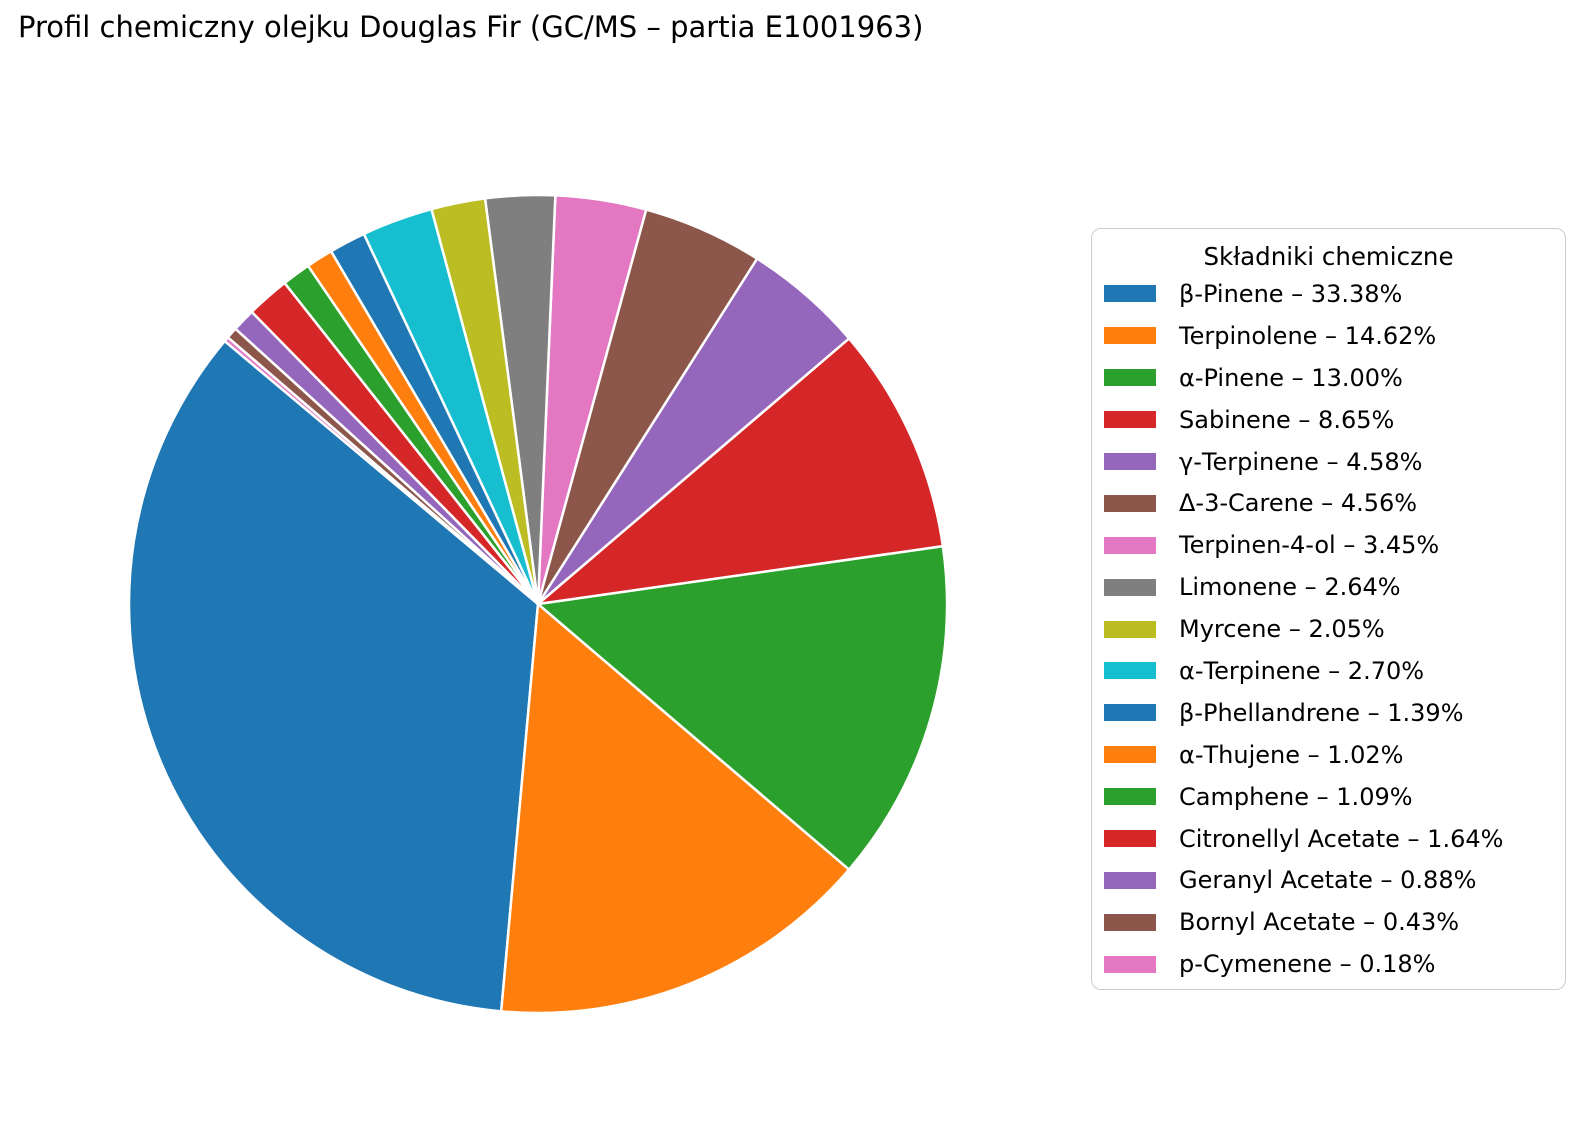 This screenshot has height=1146, width=1585. I want to click on legend-item: Bornyl Acetate – 0.43%, so click(1328, 922).